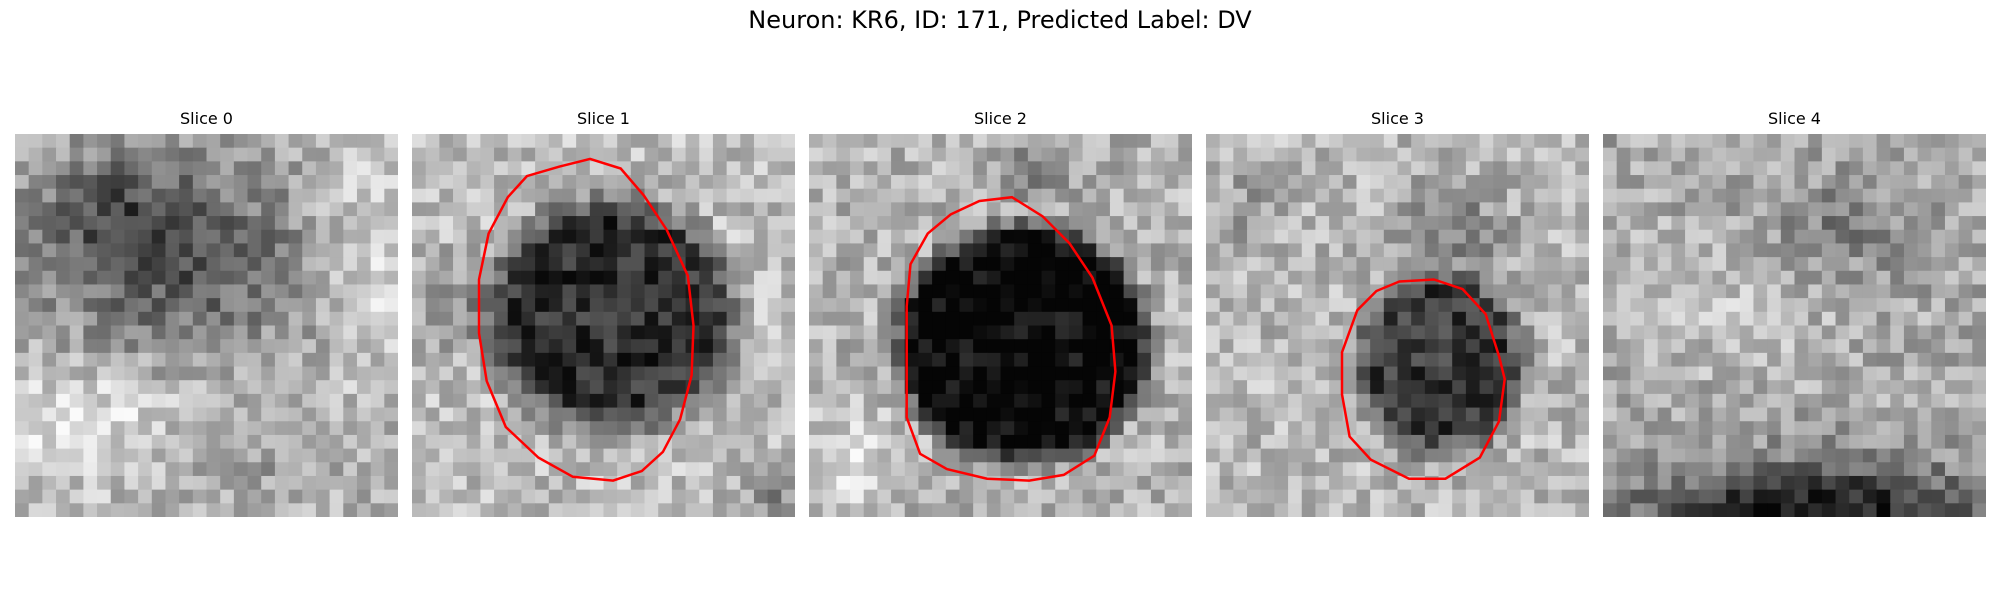 The image size is (2000, 600). What do you see at coordinates (1397, 118) in the screenshot?
I see `slice-title-3: Slice 3` at bounding box center [1397, 118].